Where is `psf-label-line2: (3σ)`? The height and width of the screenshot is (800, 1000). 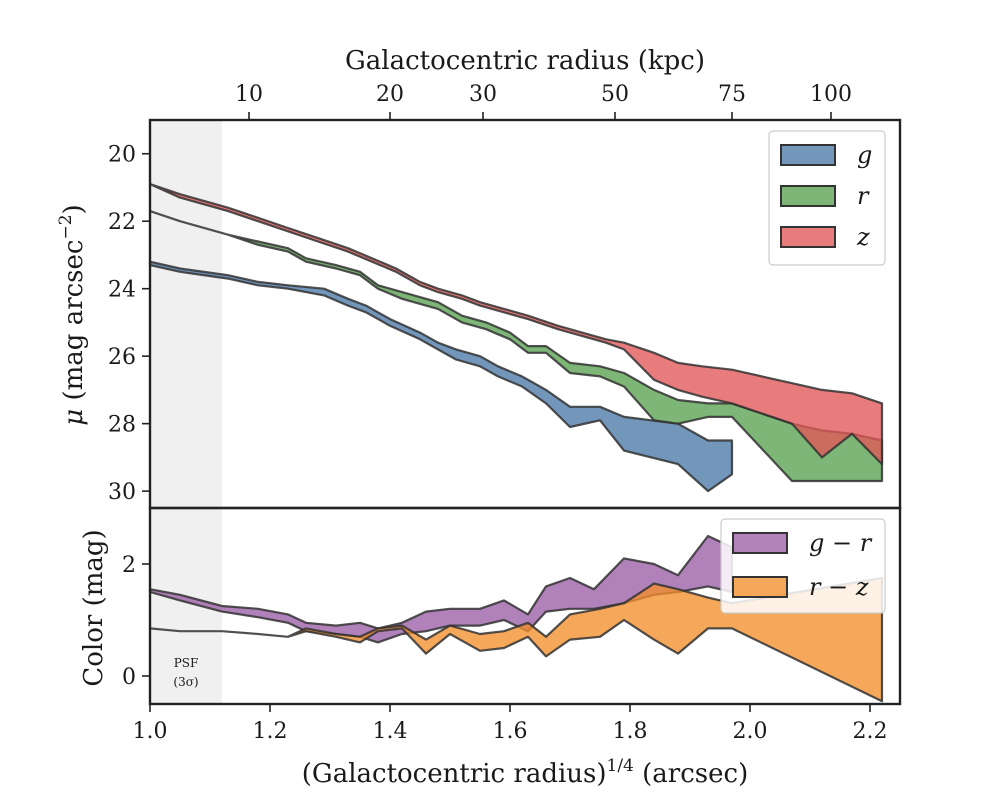 psf-label-line2: (3σ) is located at coordinates (185, 682).